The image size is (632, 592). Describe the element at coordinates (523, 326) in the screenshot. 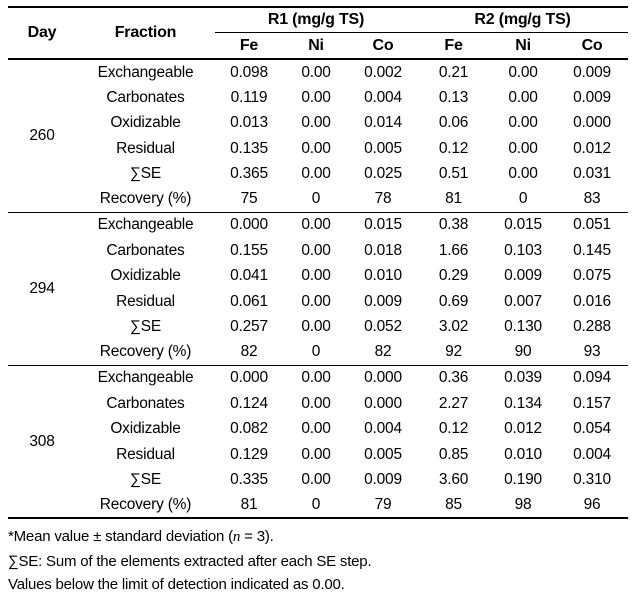

I see `value-cell: 0.130` at that location.